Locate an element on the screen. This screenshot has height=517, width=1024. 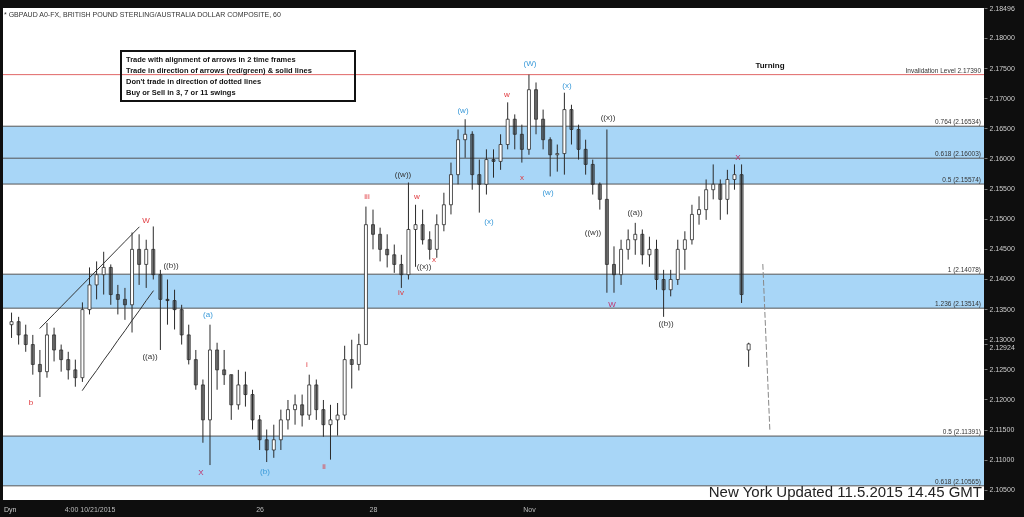
annotation: ii is located at coordinates (324, 466).